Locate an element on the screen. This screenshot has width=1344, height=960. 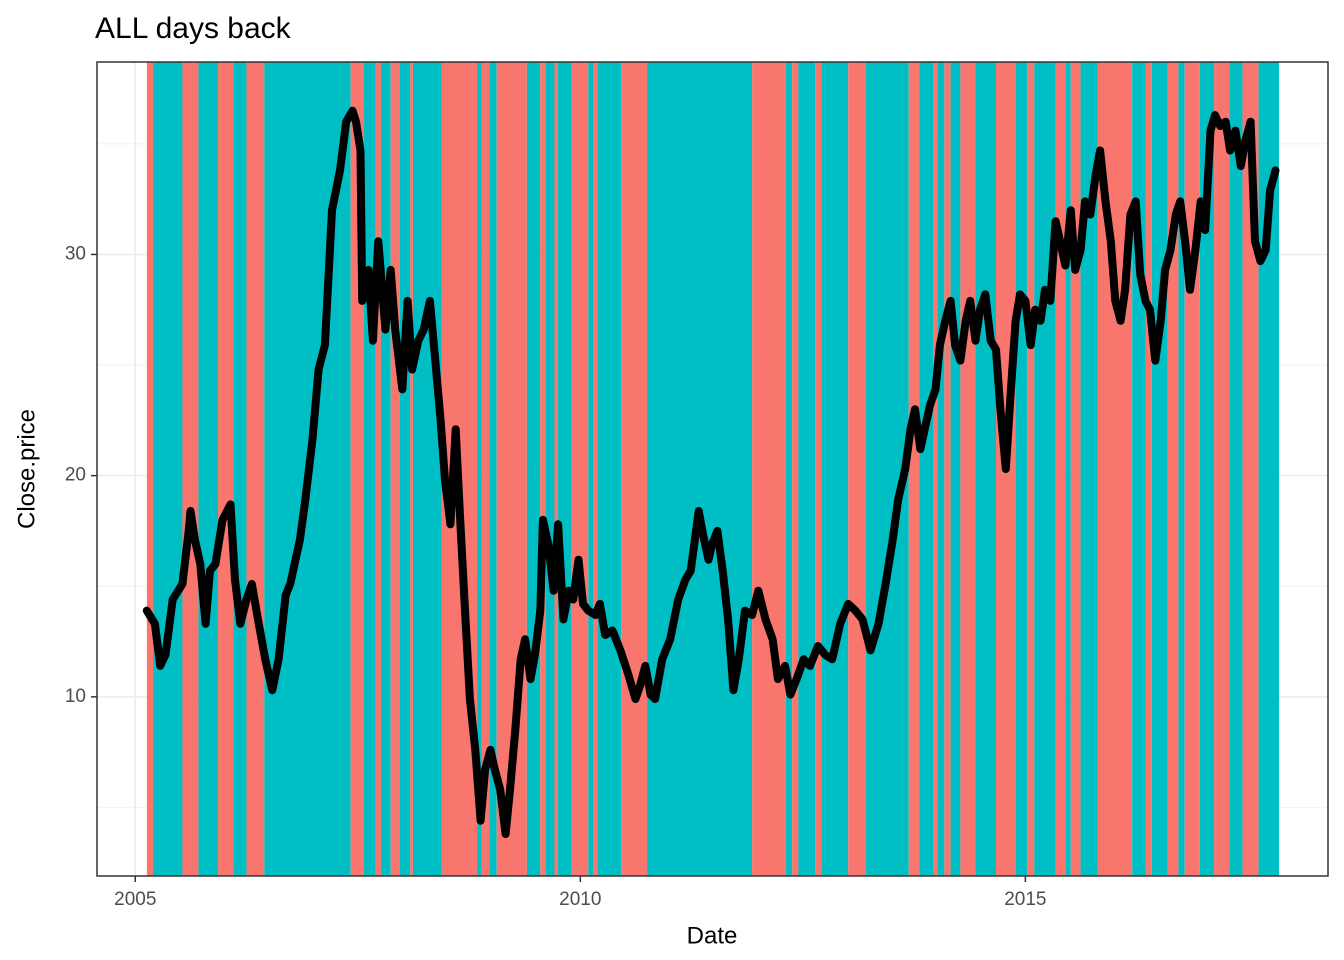
chart-title: ALL days back is located at coordinates (193, 28).